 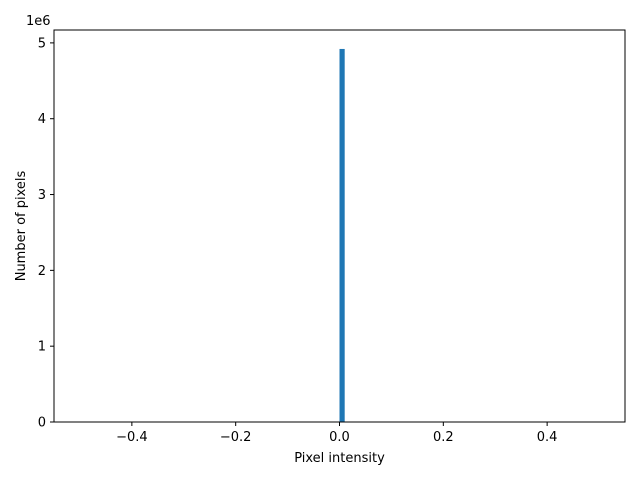 What do you see at coordinates (339, 437) in the screenshot?
I see `x-tick-label: 0.0` at bounding box center [339, 437].